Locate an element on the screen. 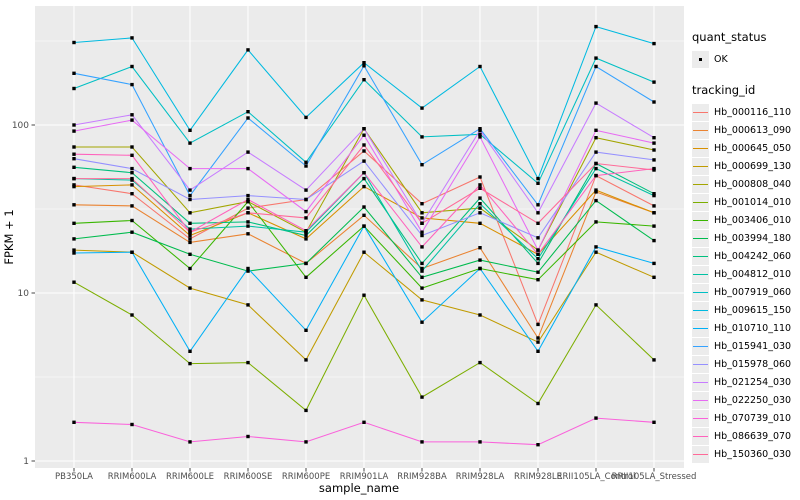  legend-label: Hb_000116_110 is located at coordinates (753, 112).